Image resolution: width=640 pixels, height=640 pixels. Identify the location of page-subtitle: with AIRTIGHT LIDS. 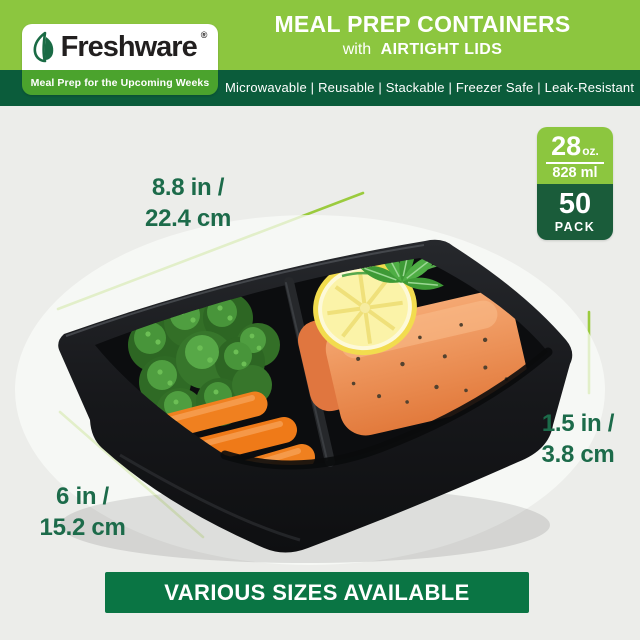
(422, 50).